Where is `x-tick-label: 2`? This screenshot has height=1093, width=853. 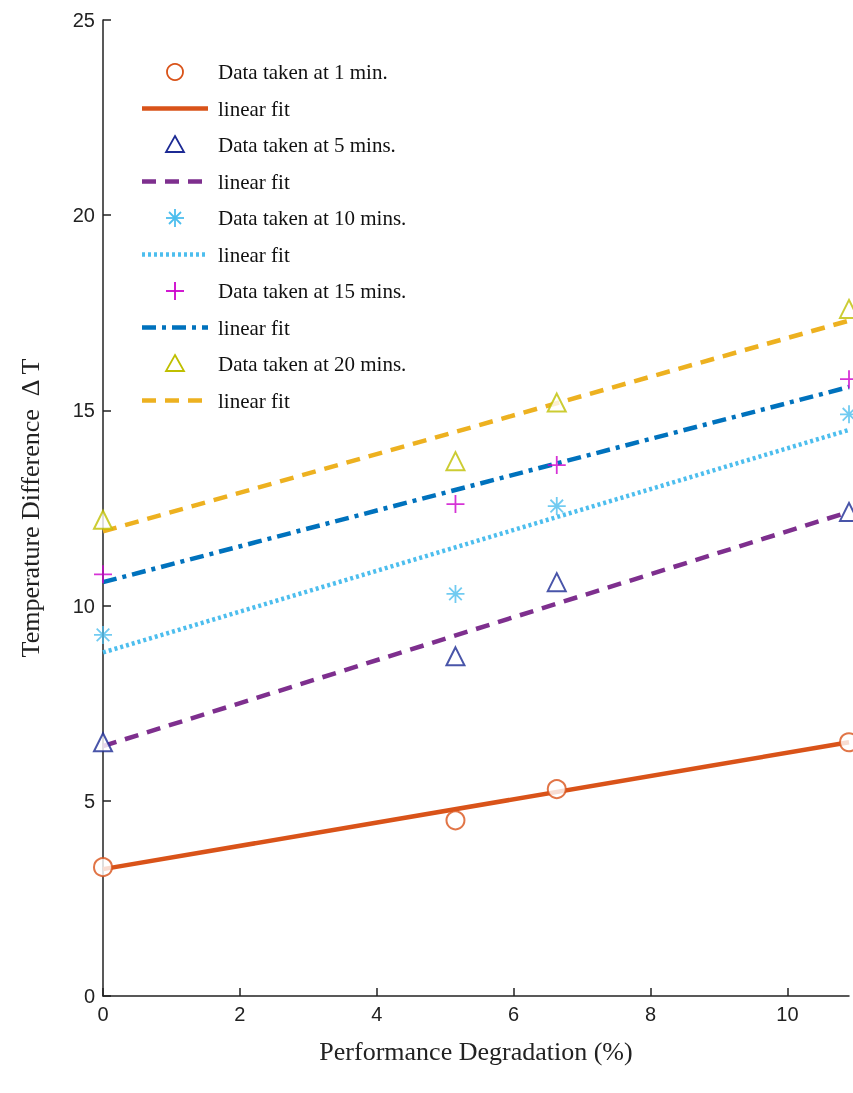
x-tick-label: 2 is located at coordinates (240, 1014).